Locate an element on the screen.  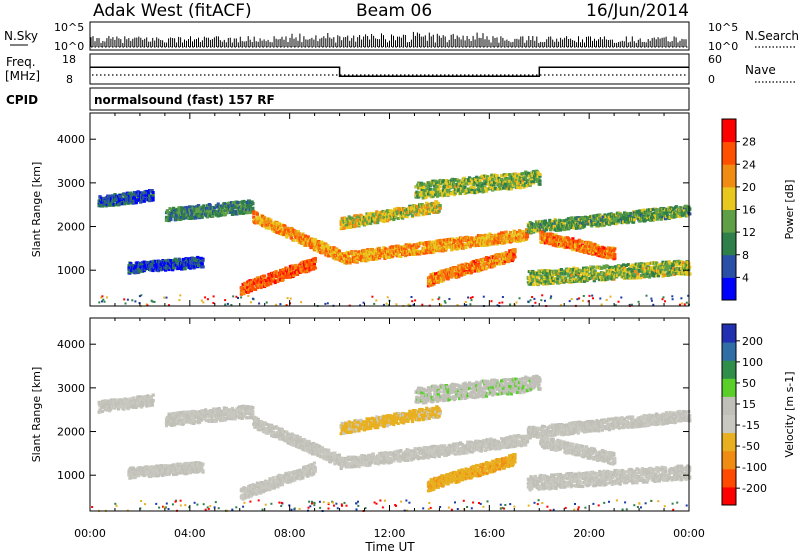
nsky-panel: N.Sky 10^5 10^0 10^5 10^0 N.Search is located at coordinates (401, 37).